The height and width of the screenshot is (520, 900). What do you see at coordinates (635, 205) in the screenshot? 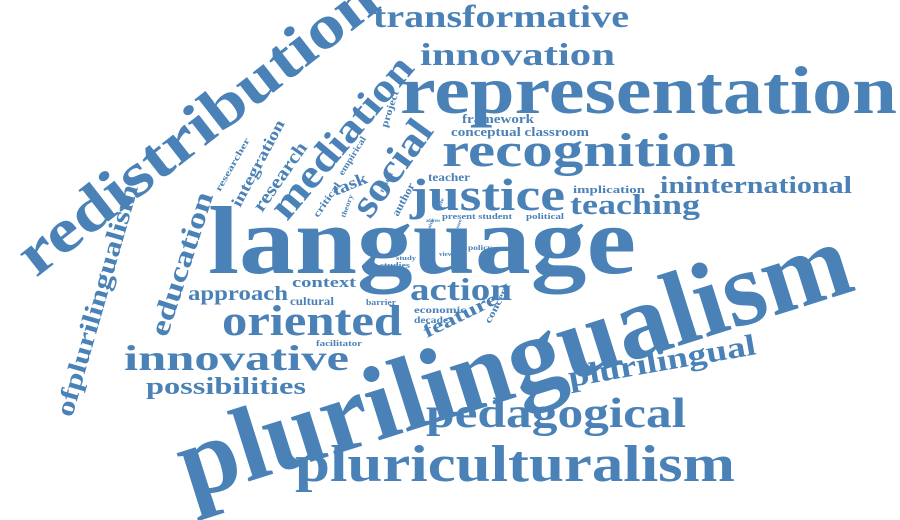
I see `word-teaching: teaching` at bounding box center [635, 205].